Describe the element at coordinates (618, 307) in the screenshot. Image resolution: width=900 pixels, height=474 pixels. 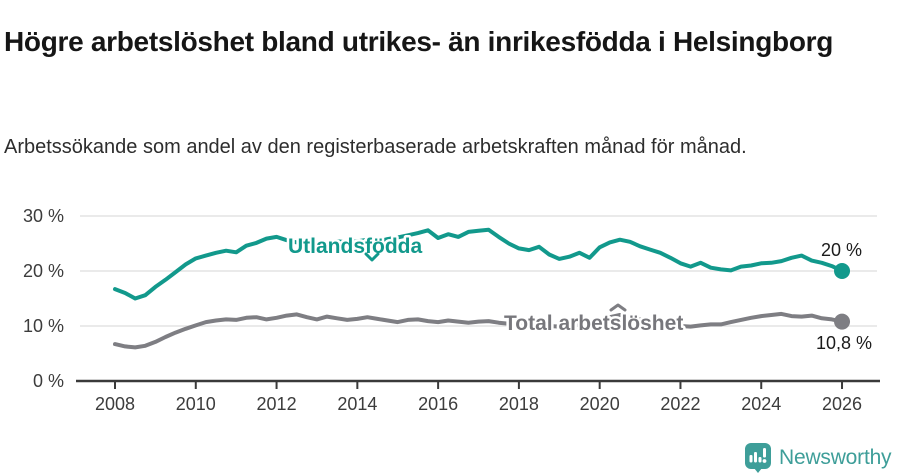
I see `chevron-up-icon` at that location.